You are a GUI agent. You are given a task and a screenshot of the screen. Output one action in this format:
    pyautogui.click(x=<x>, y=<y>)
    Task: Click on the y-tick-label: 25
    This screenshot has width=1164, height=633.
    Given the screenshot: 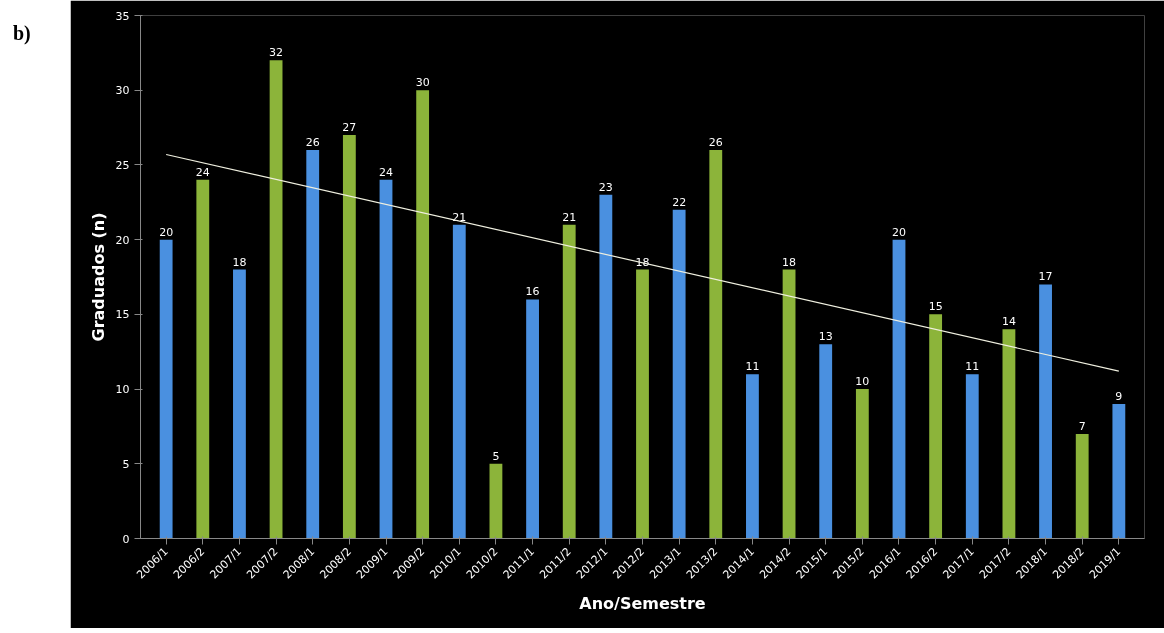 What is the action you would take?
    pyautogui.click(x=122, y=165)
    